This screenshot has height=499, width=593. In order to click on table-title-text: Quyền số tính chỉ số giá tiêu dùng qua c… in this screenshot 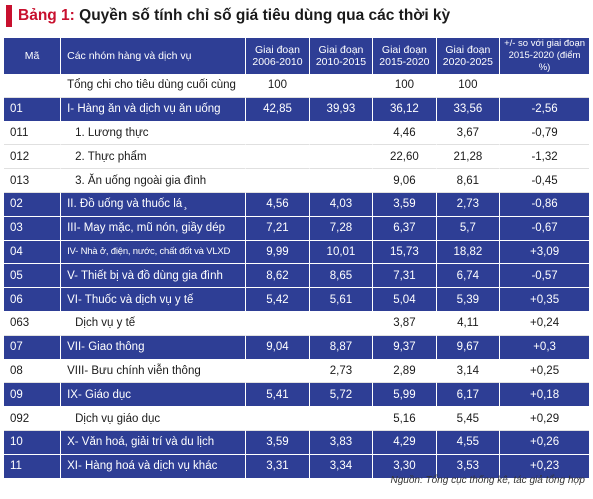, I will do `click(265, 15)`.